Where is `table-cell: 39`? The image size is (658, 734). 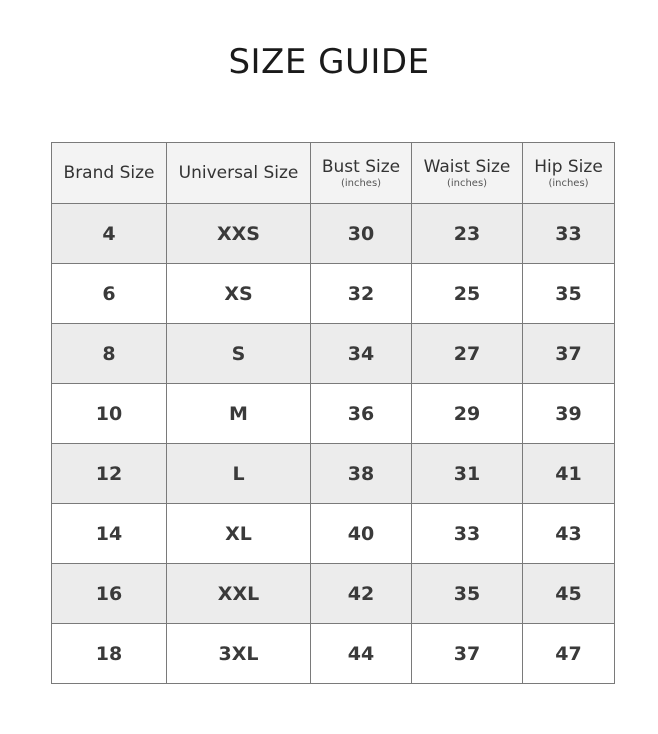 table-cell: 39 is located at coordinates (568, 413).